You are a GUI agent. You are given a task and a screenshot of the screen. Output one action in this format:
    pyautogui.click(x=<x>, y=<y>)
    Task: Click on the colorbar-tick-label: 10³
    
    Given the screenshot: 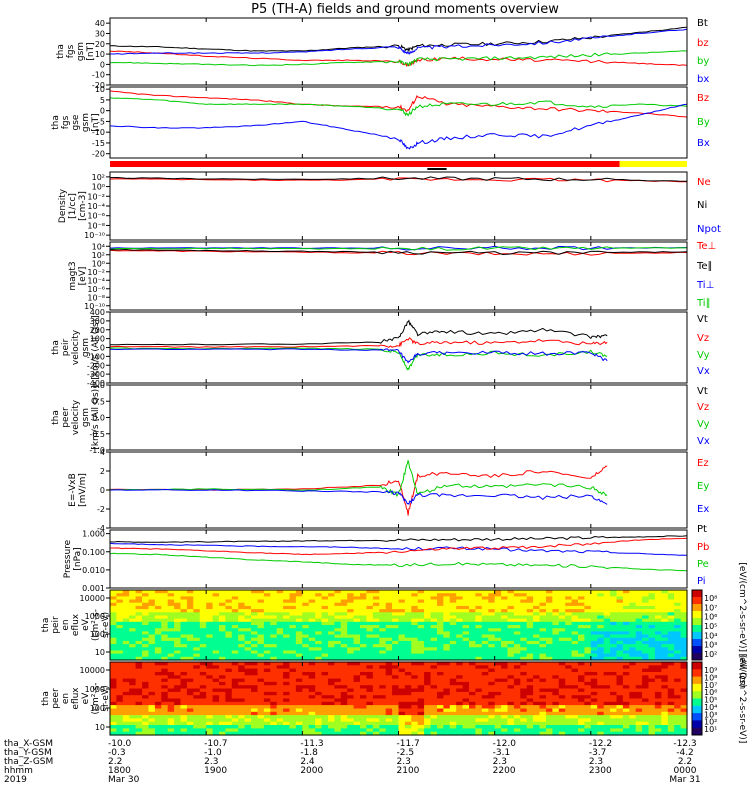 What is the action you would take?
    pyautogui.click(x=710, y=714)
    